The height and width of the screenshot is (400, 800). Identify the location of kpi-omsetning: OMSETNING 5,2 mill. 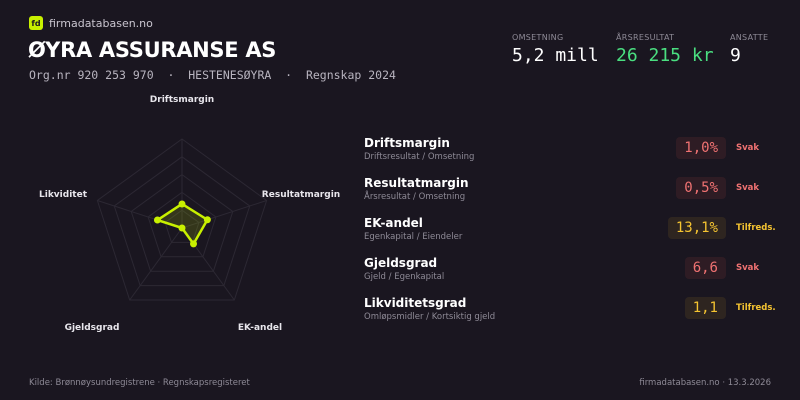
(555, 49).